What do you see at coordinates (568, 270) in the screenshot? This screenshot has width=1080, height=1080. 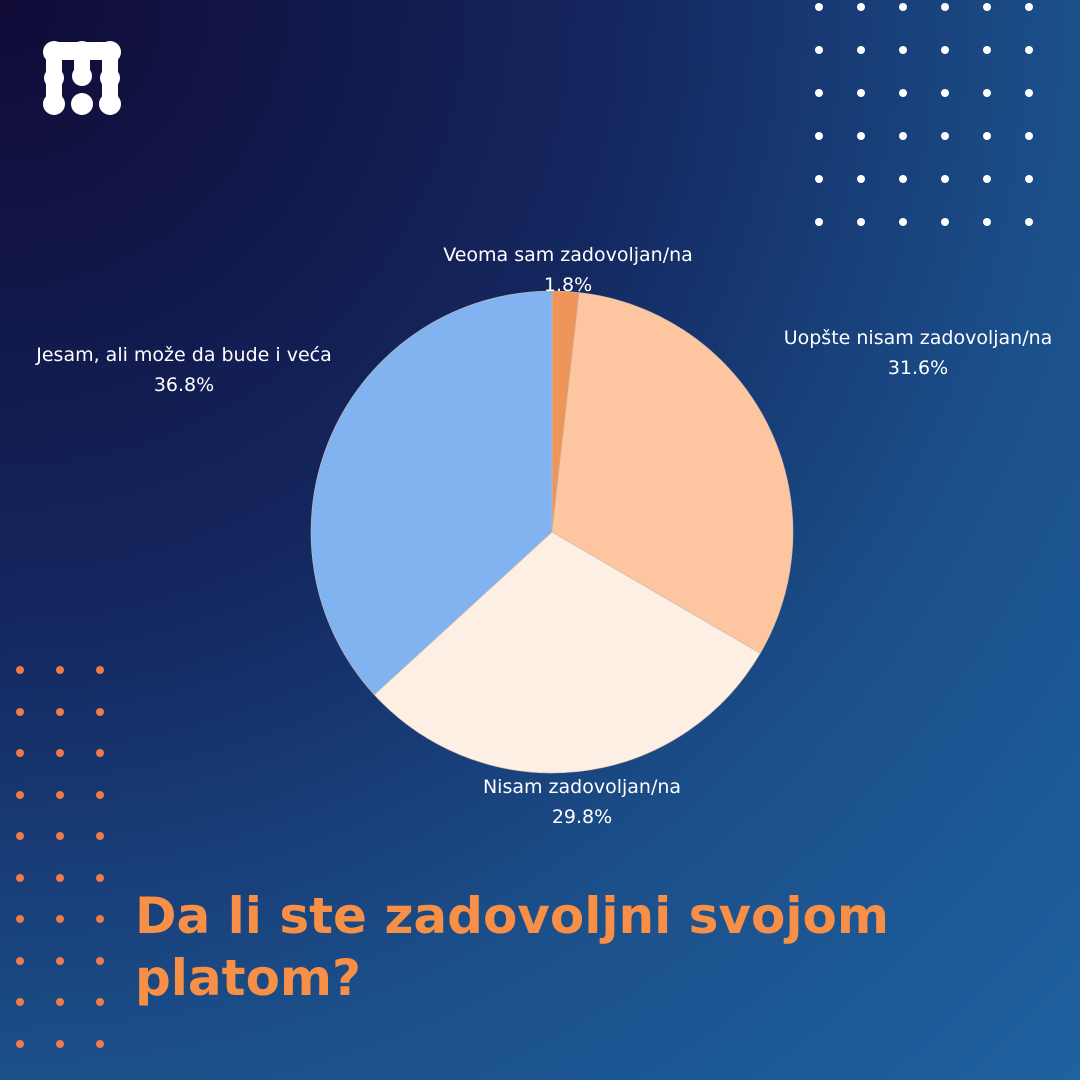 I see `slice-label: Veoma sam zadovoljan/na 1.8%` at bounding box center [568, 270].